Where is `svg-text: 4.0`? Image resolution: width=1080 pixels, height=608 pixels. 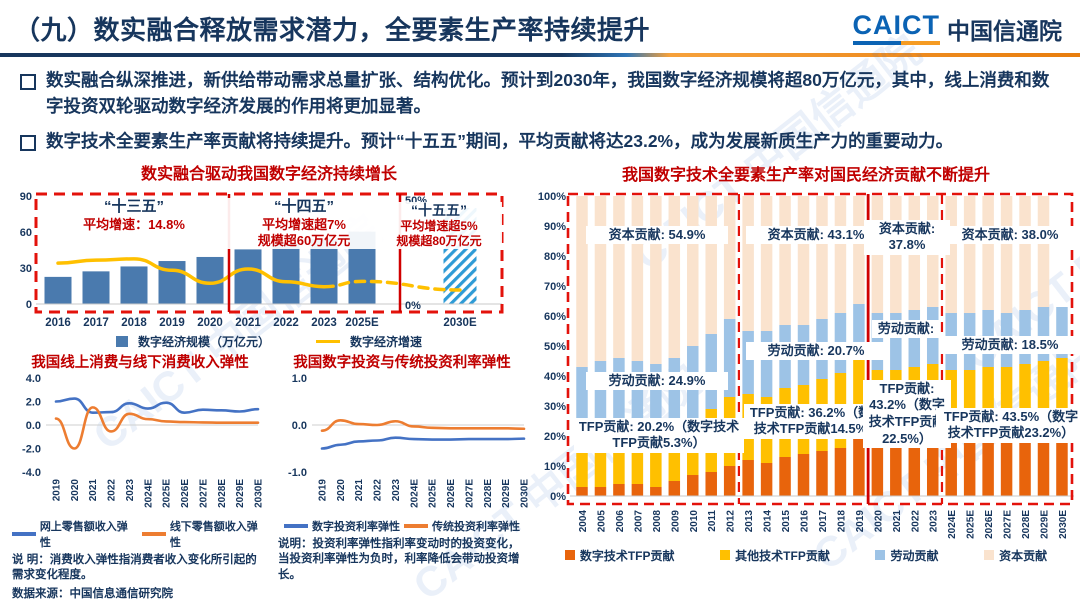
svg-text: 4.0 is located at coordinates (33, 379).